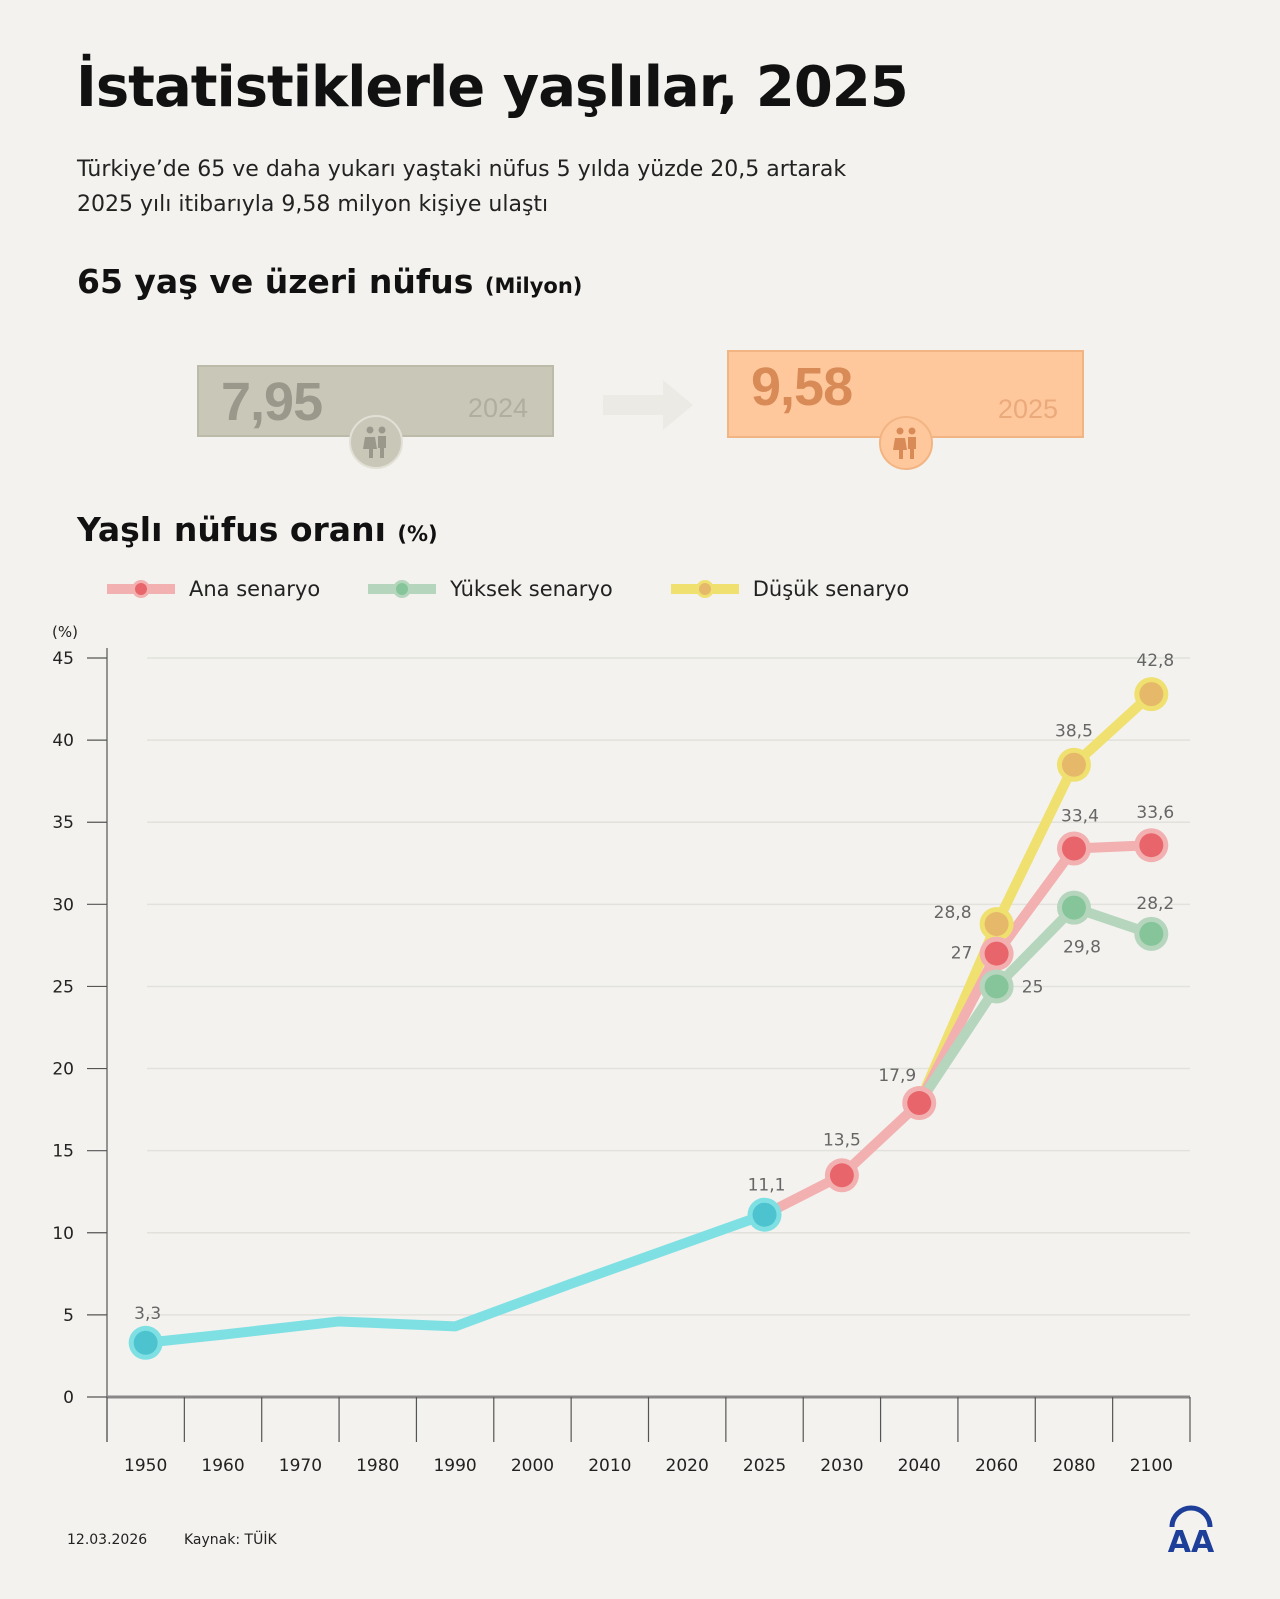  I want to click on aa-logo: AA, so click(1191, 1532).